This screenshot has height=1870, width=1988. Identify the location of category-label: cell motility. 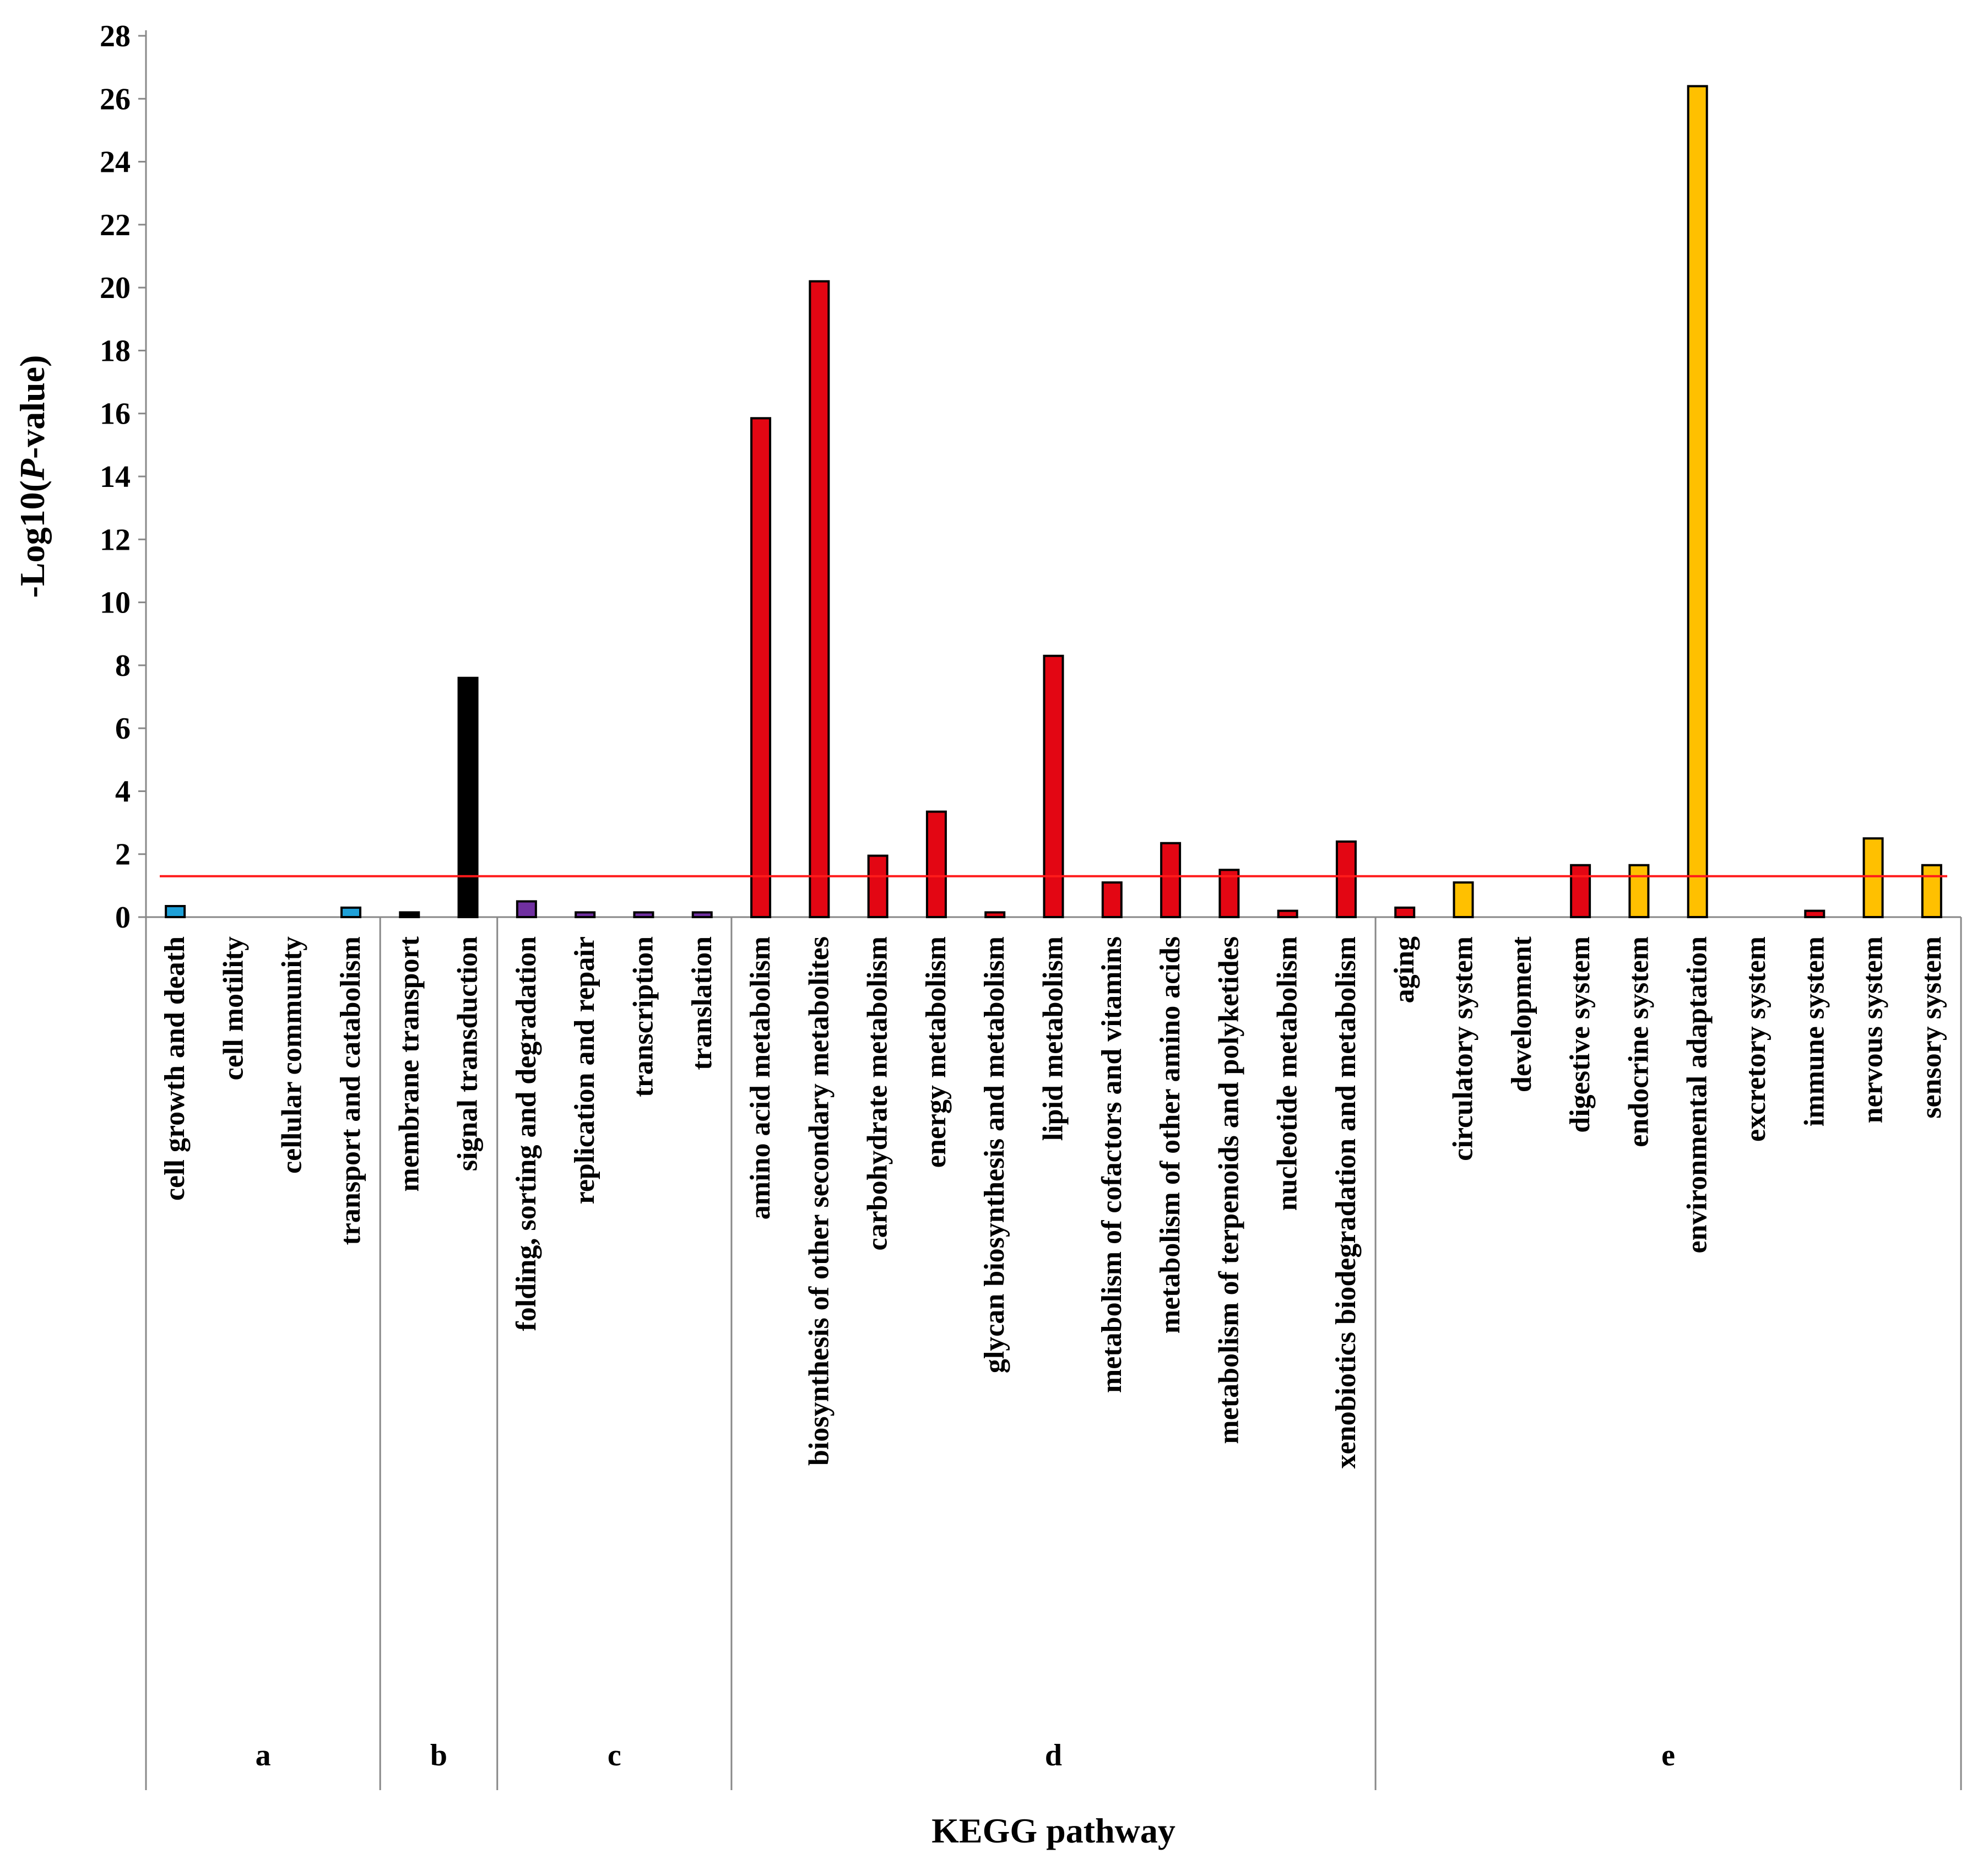
(234, 1008).